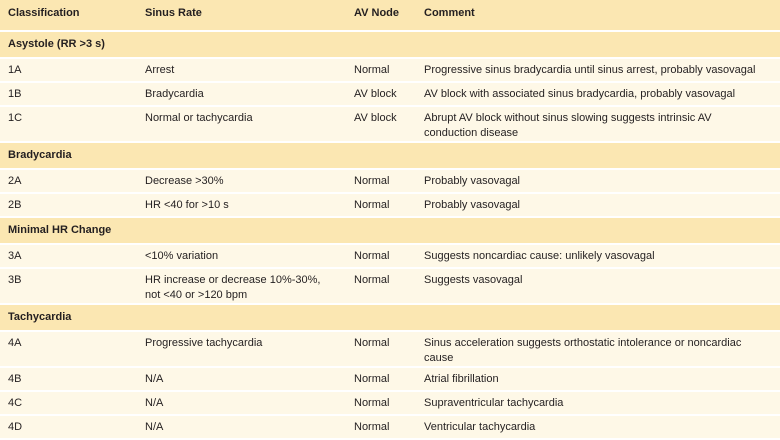 This screenshot has width=780, height=440. What do you see at coordinates (249, 181) in the screenshot?
I see `cell: Decrease >30%` at bounding box center [249, 181].